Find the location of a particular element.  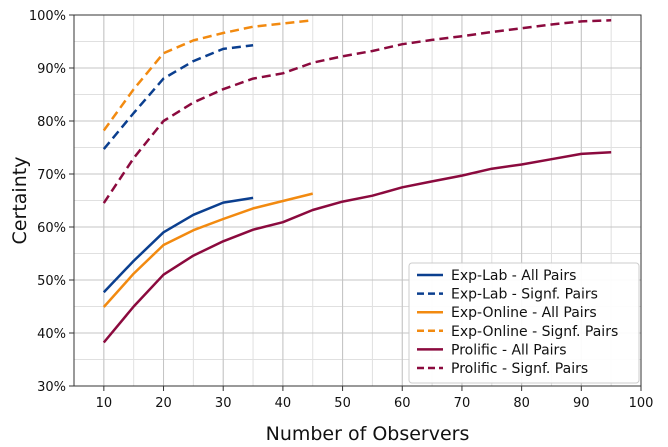

x-tick-label: 30 is located at coordinates (223, 403).